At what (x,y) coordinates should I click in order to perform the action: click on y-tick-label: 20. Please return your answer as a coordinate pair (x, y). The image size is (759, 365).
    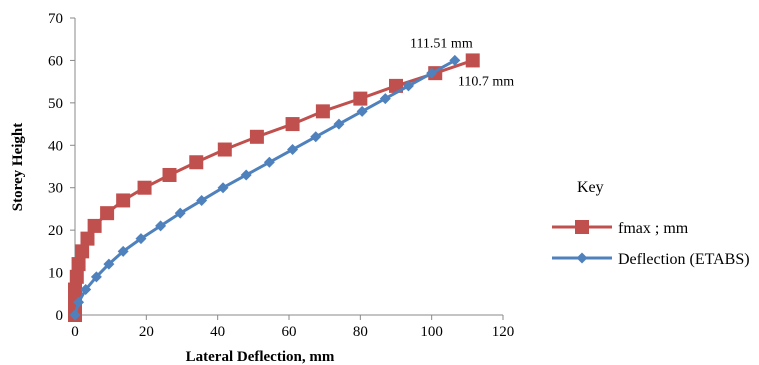
    Looking at the image, I should click on (55, 231).